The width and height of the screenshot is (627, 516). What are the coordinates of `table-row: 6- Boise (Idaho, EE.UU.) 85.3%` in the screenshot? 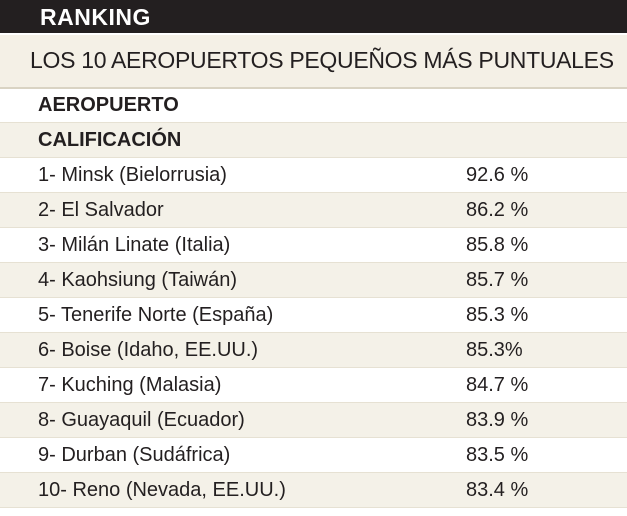 It's located at (313, 350).